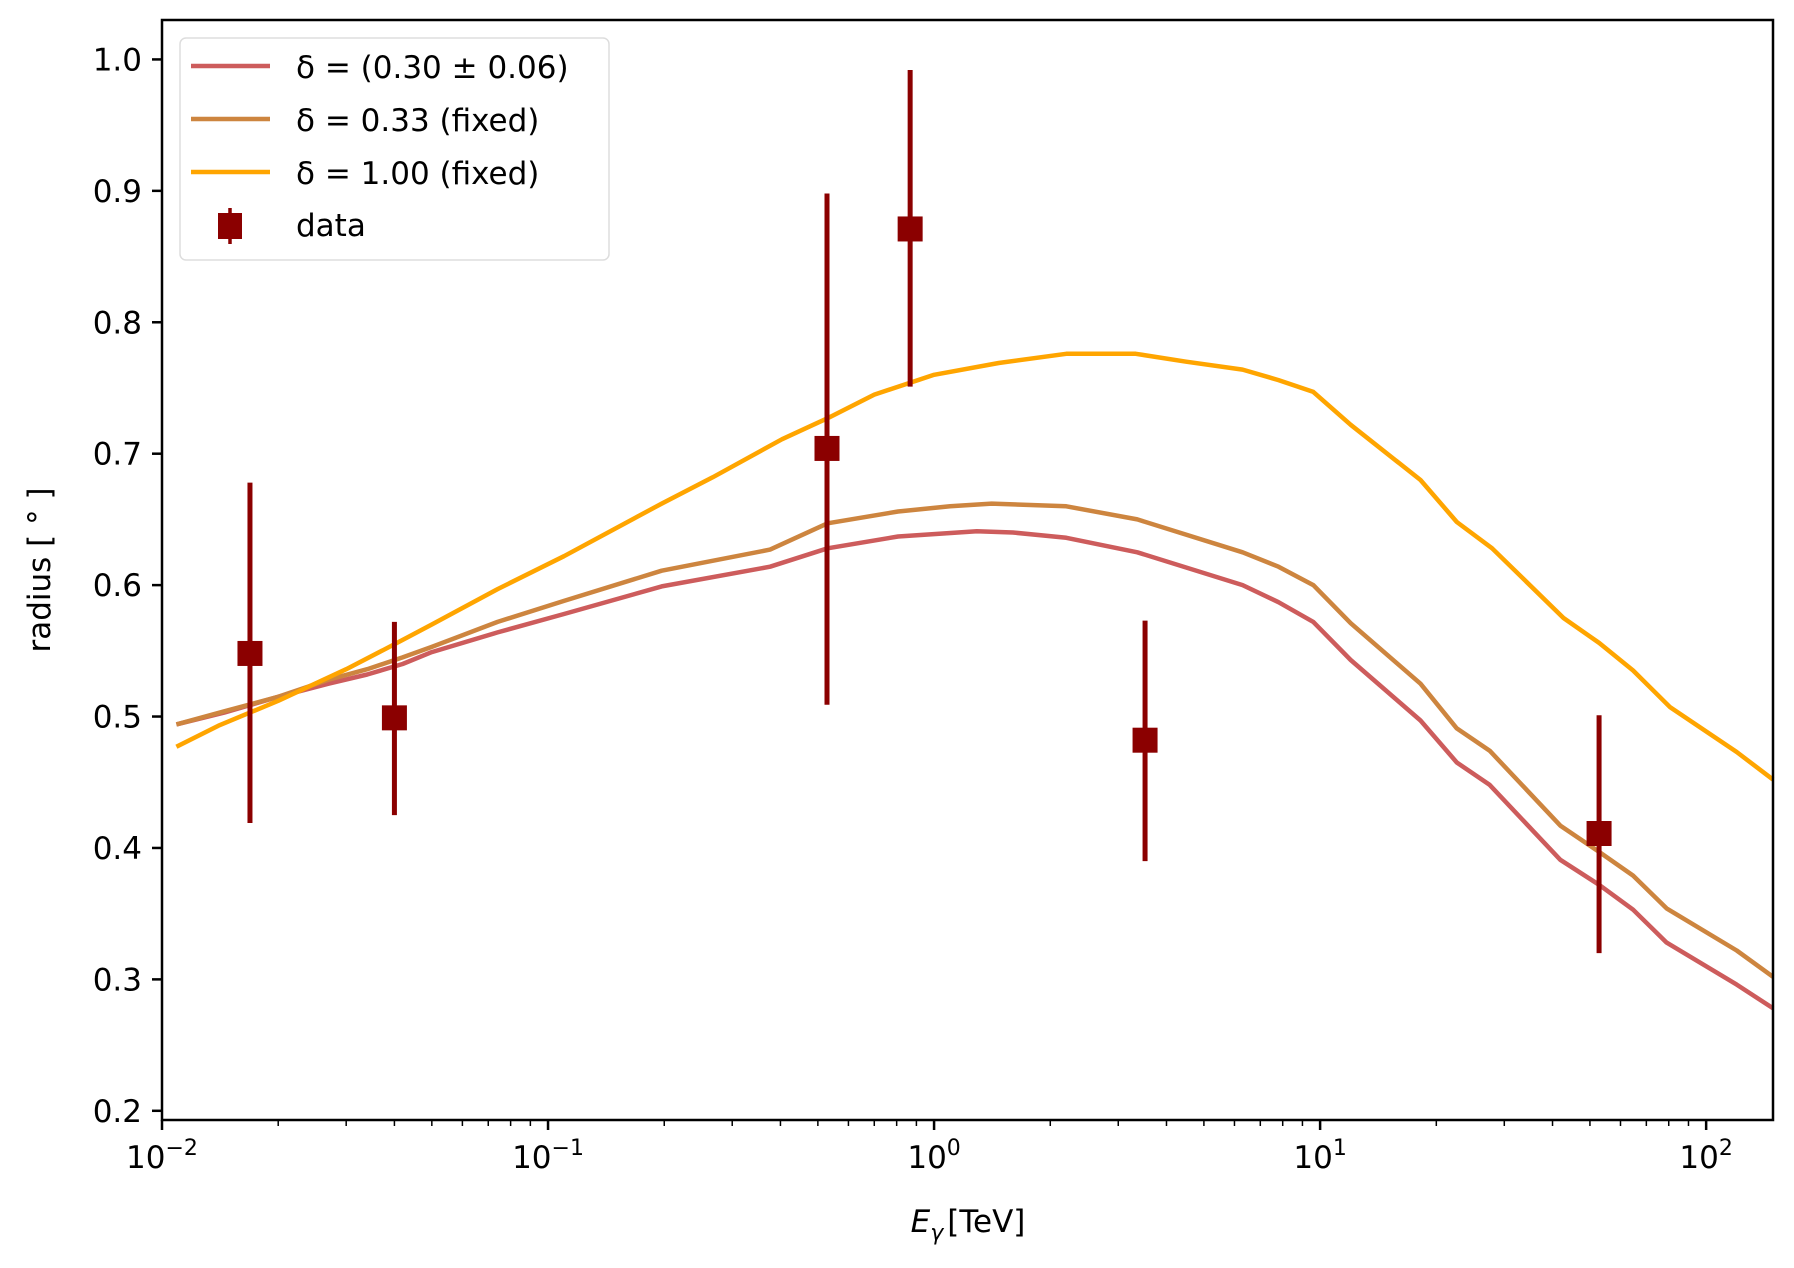 This screenshot has height=1268, width=1794. I want to click on x-tick-label-0: 10⁻², so click(162, 1156).